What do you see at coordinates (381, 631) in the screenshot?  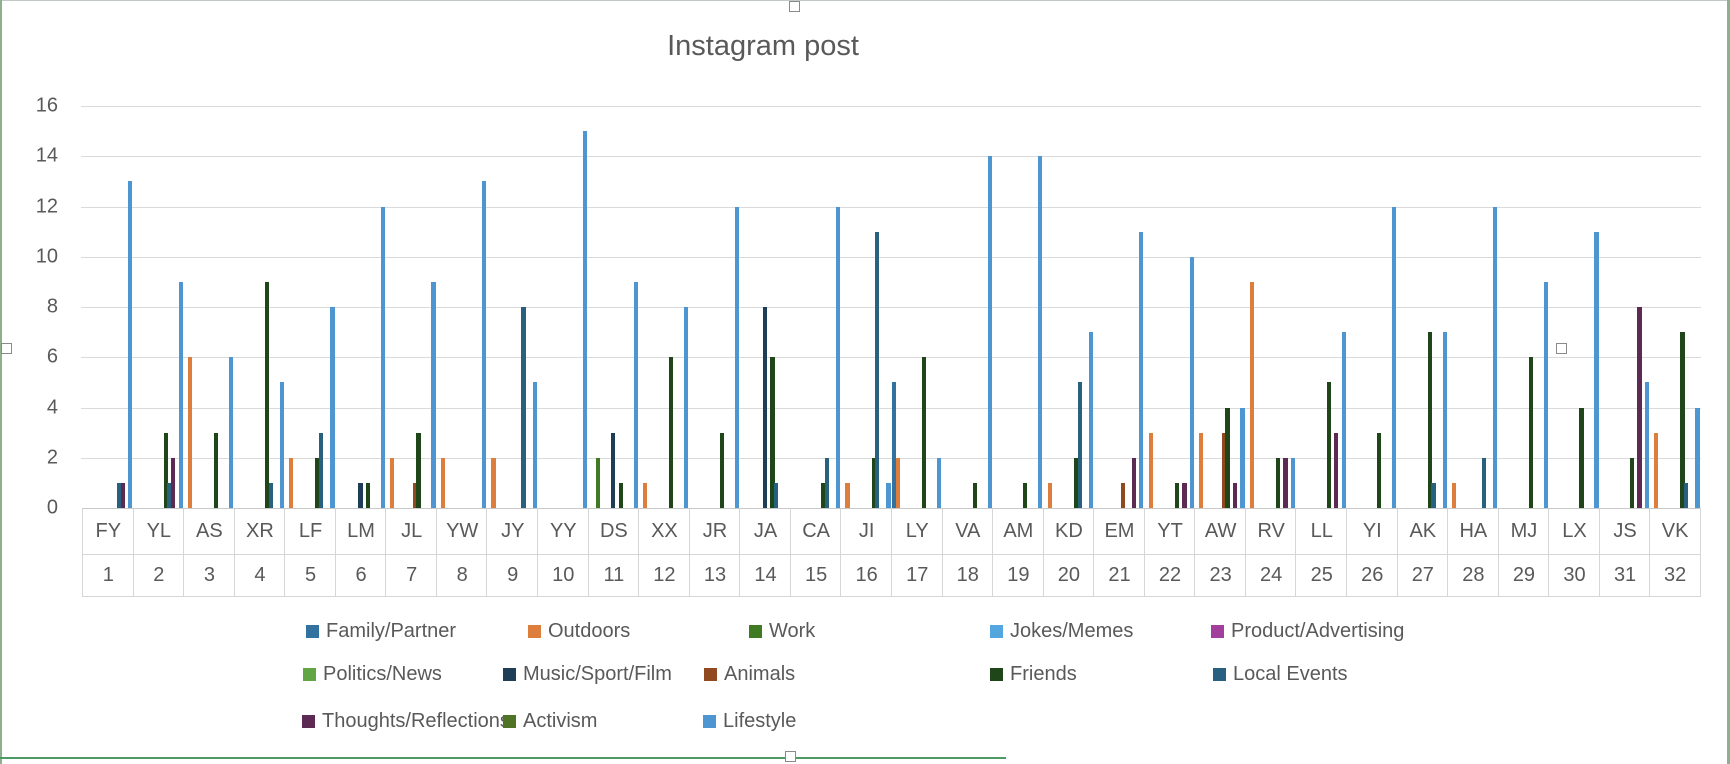 I see `legend-item-family-partner: Family/Partner` at bounding box center [381, 631].